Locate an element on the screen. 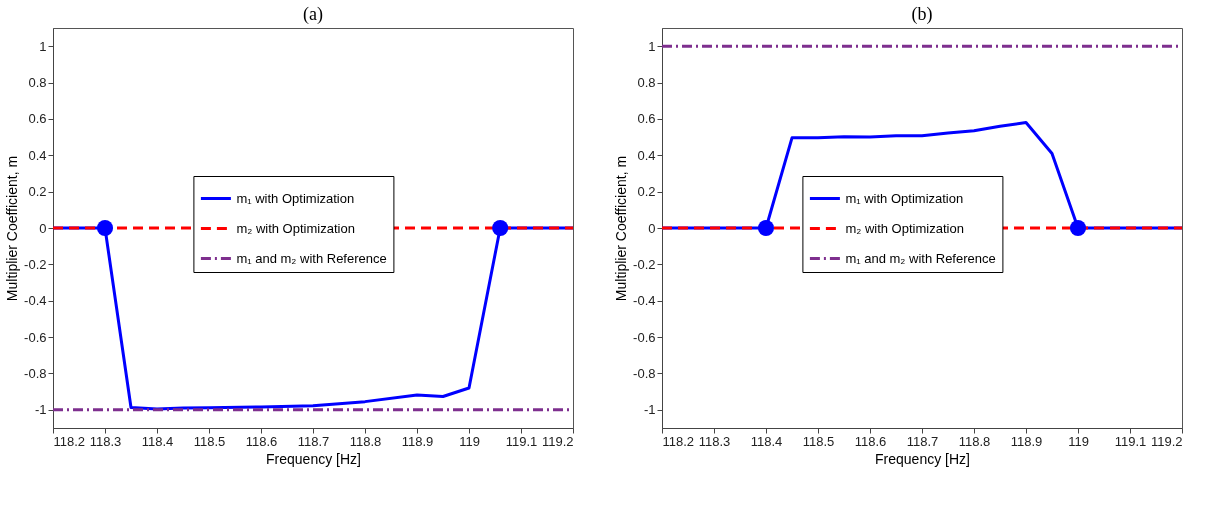 The image size is (1232, 506). chart-title: (a) is located at coordinates (313, 14).